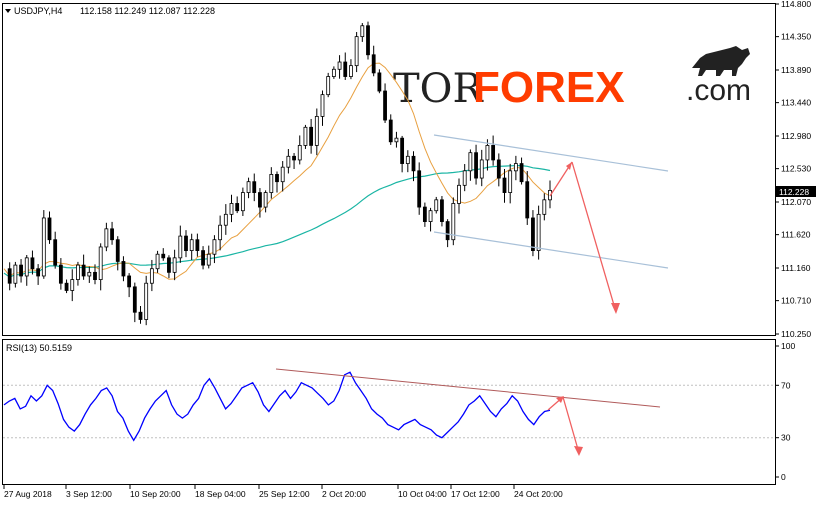  I want to click on rsi-label: RSI(13) 50.5159, so click(39, 348).